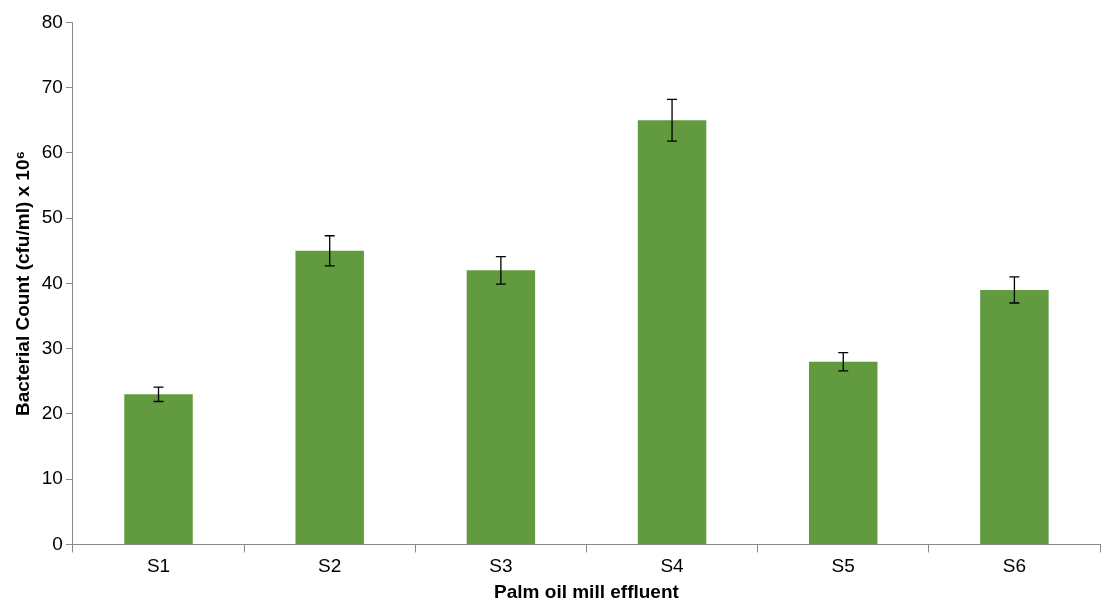 The height and width of the screenshot is (612, 1116). What do you see at coordinates (501, 566) in the screenshot?
I see `x-tick-label: S3` at bounding box center [501, 566].